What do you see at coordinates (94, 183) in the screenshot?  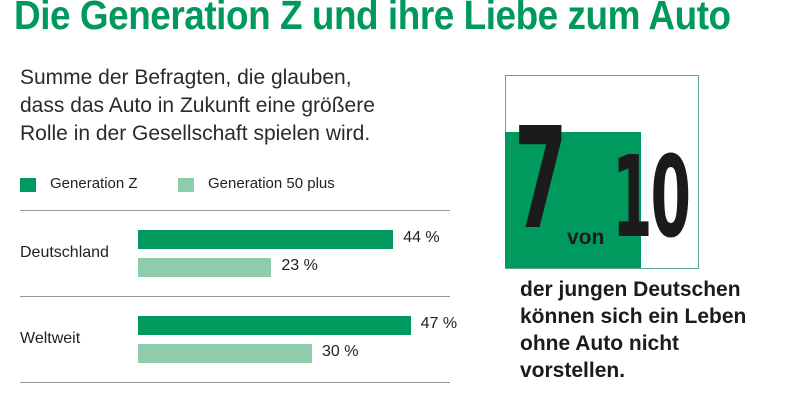 I see `legend-label-generation-z: Generation Z` at bounding box center [94, 183].